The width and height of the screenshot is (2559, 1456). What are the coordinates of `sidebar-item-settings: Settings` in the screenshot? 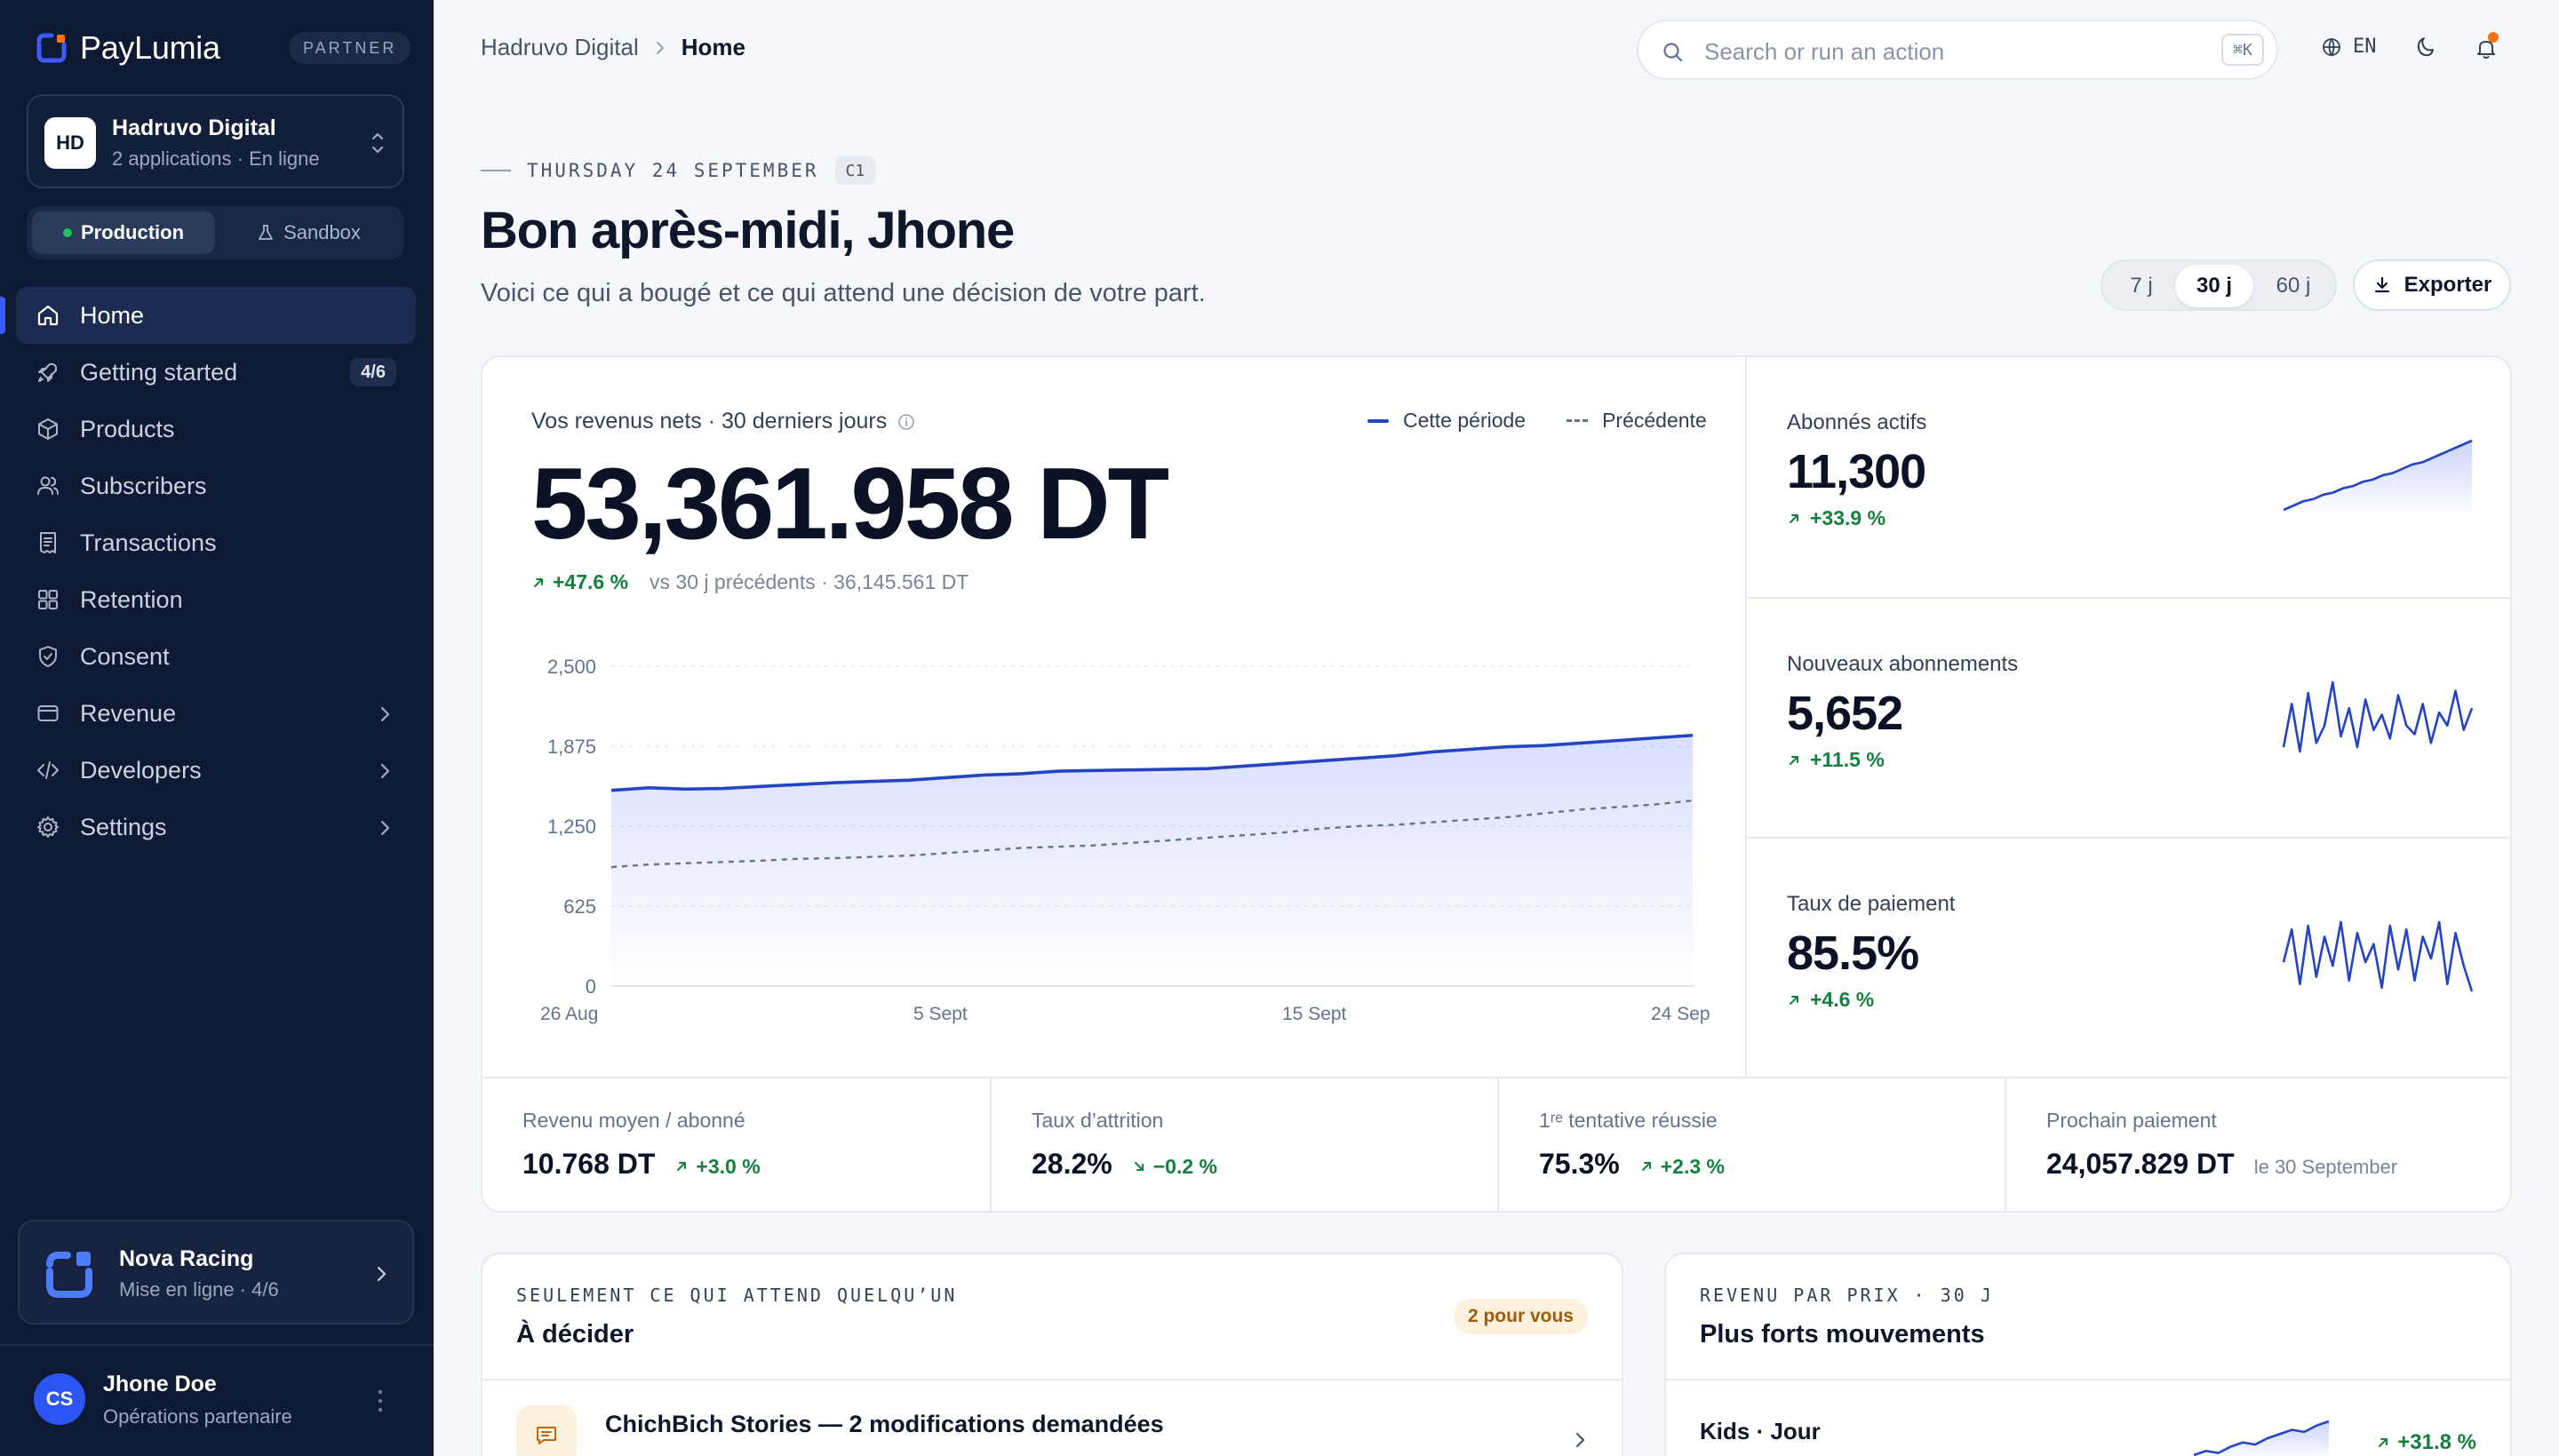 It's located at (216, 827).